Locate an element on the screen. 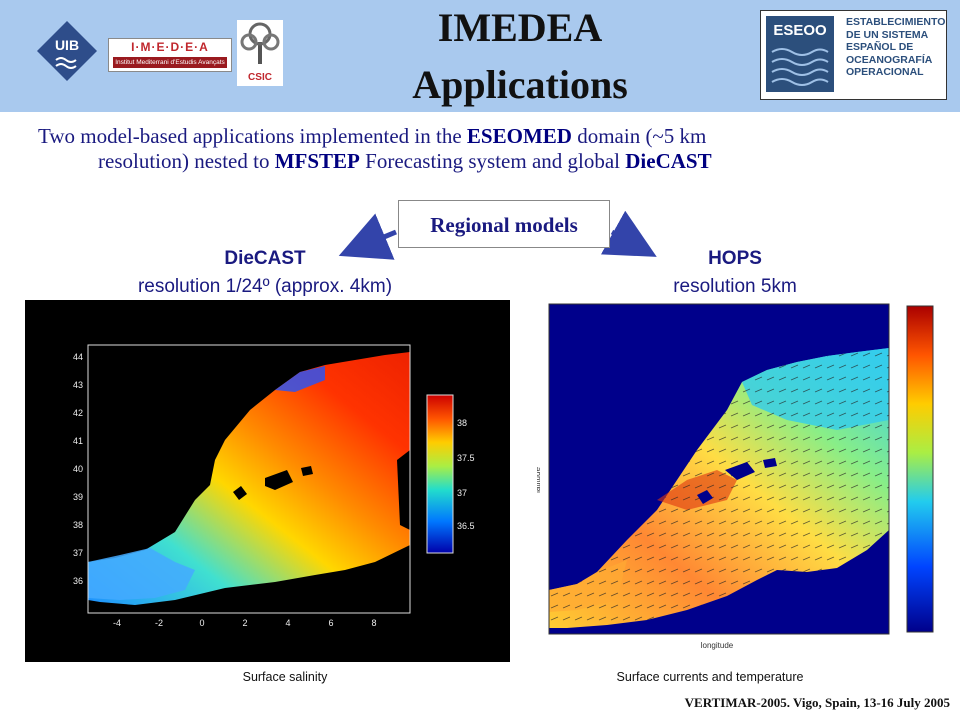 Image resolution: width=960 pixels, height=720 pixels. eseoo-line: ESPAÑOL DE is located at coordinates (880, 47).